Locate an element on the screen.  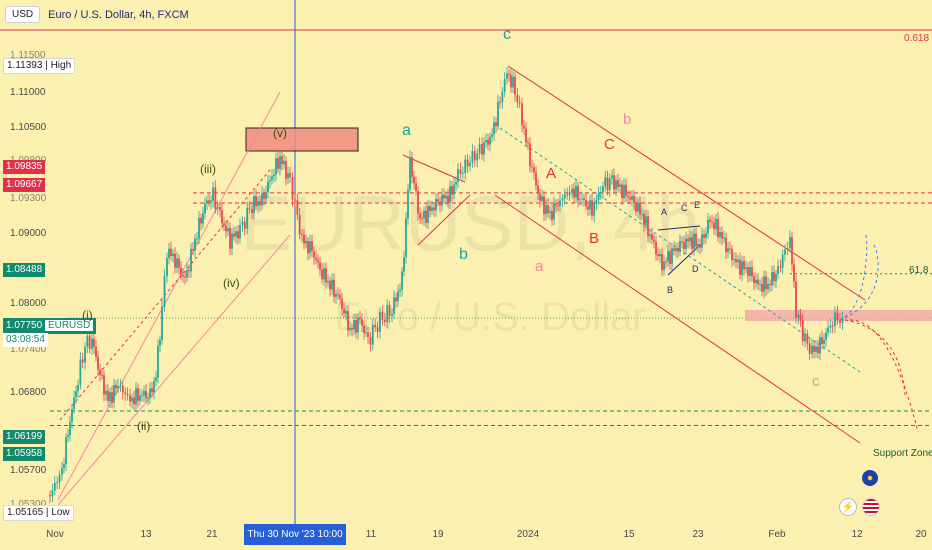
us-flag-icon is located at coordinates (871, 507).